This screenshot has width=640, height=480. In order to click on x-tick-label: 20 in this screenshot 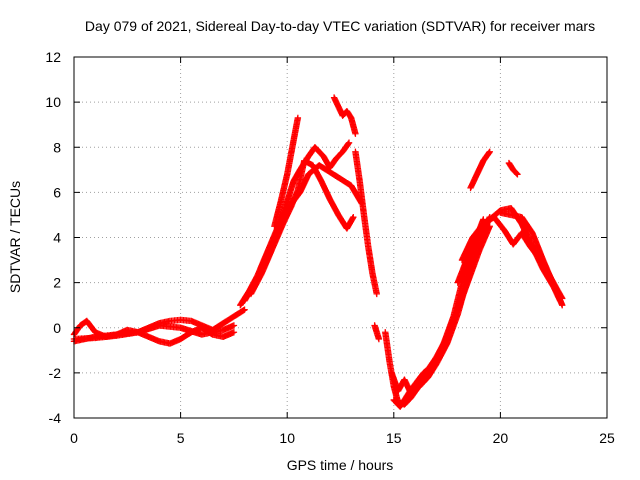, I will do `click(501, 438)`.